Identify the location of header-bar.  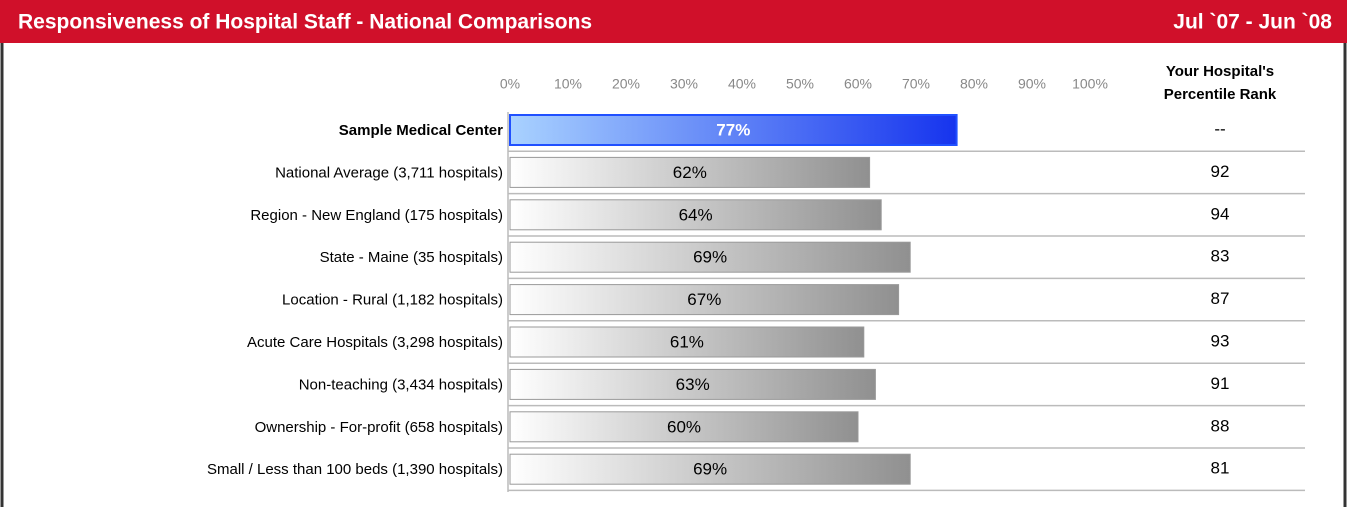
(673, 21).